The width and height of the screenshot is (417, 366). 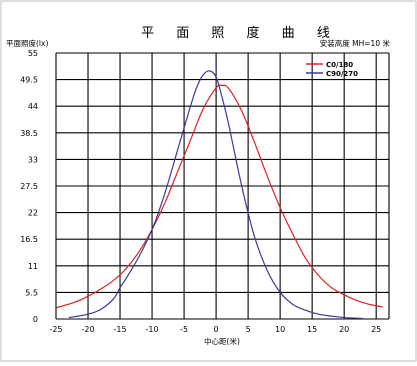 What do you see at coordinates (280, 329) in the screenshot?
I see `x-tick-label: 10` at bounding box center [280, 329].